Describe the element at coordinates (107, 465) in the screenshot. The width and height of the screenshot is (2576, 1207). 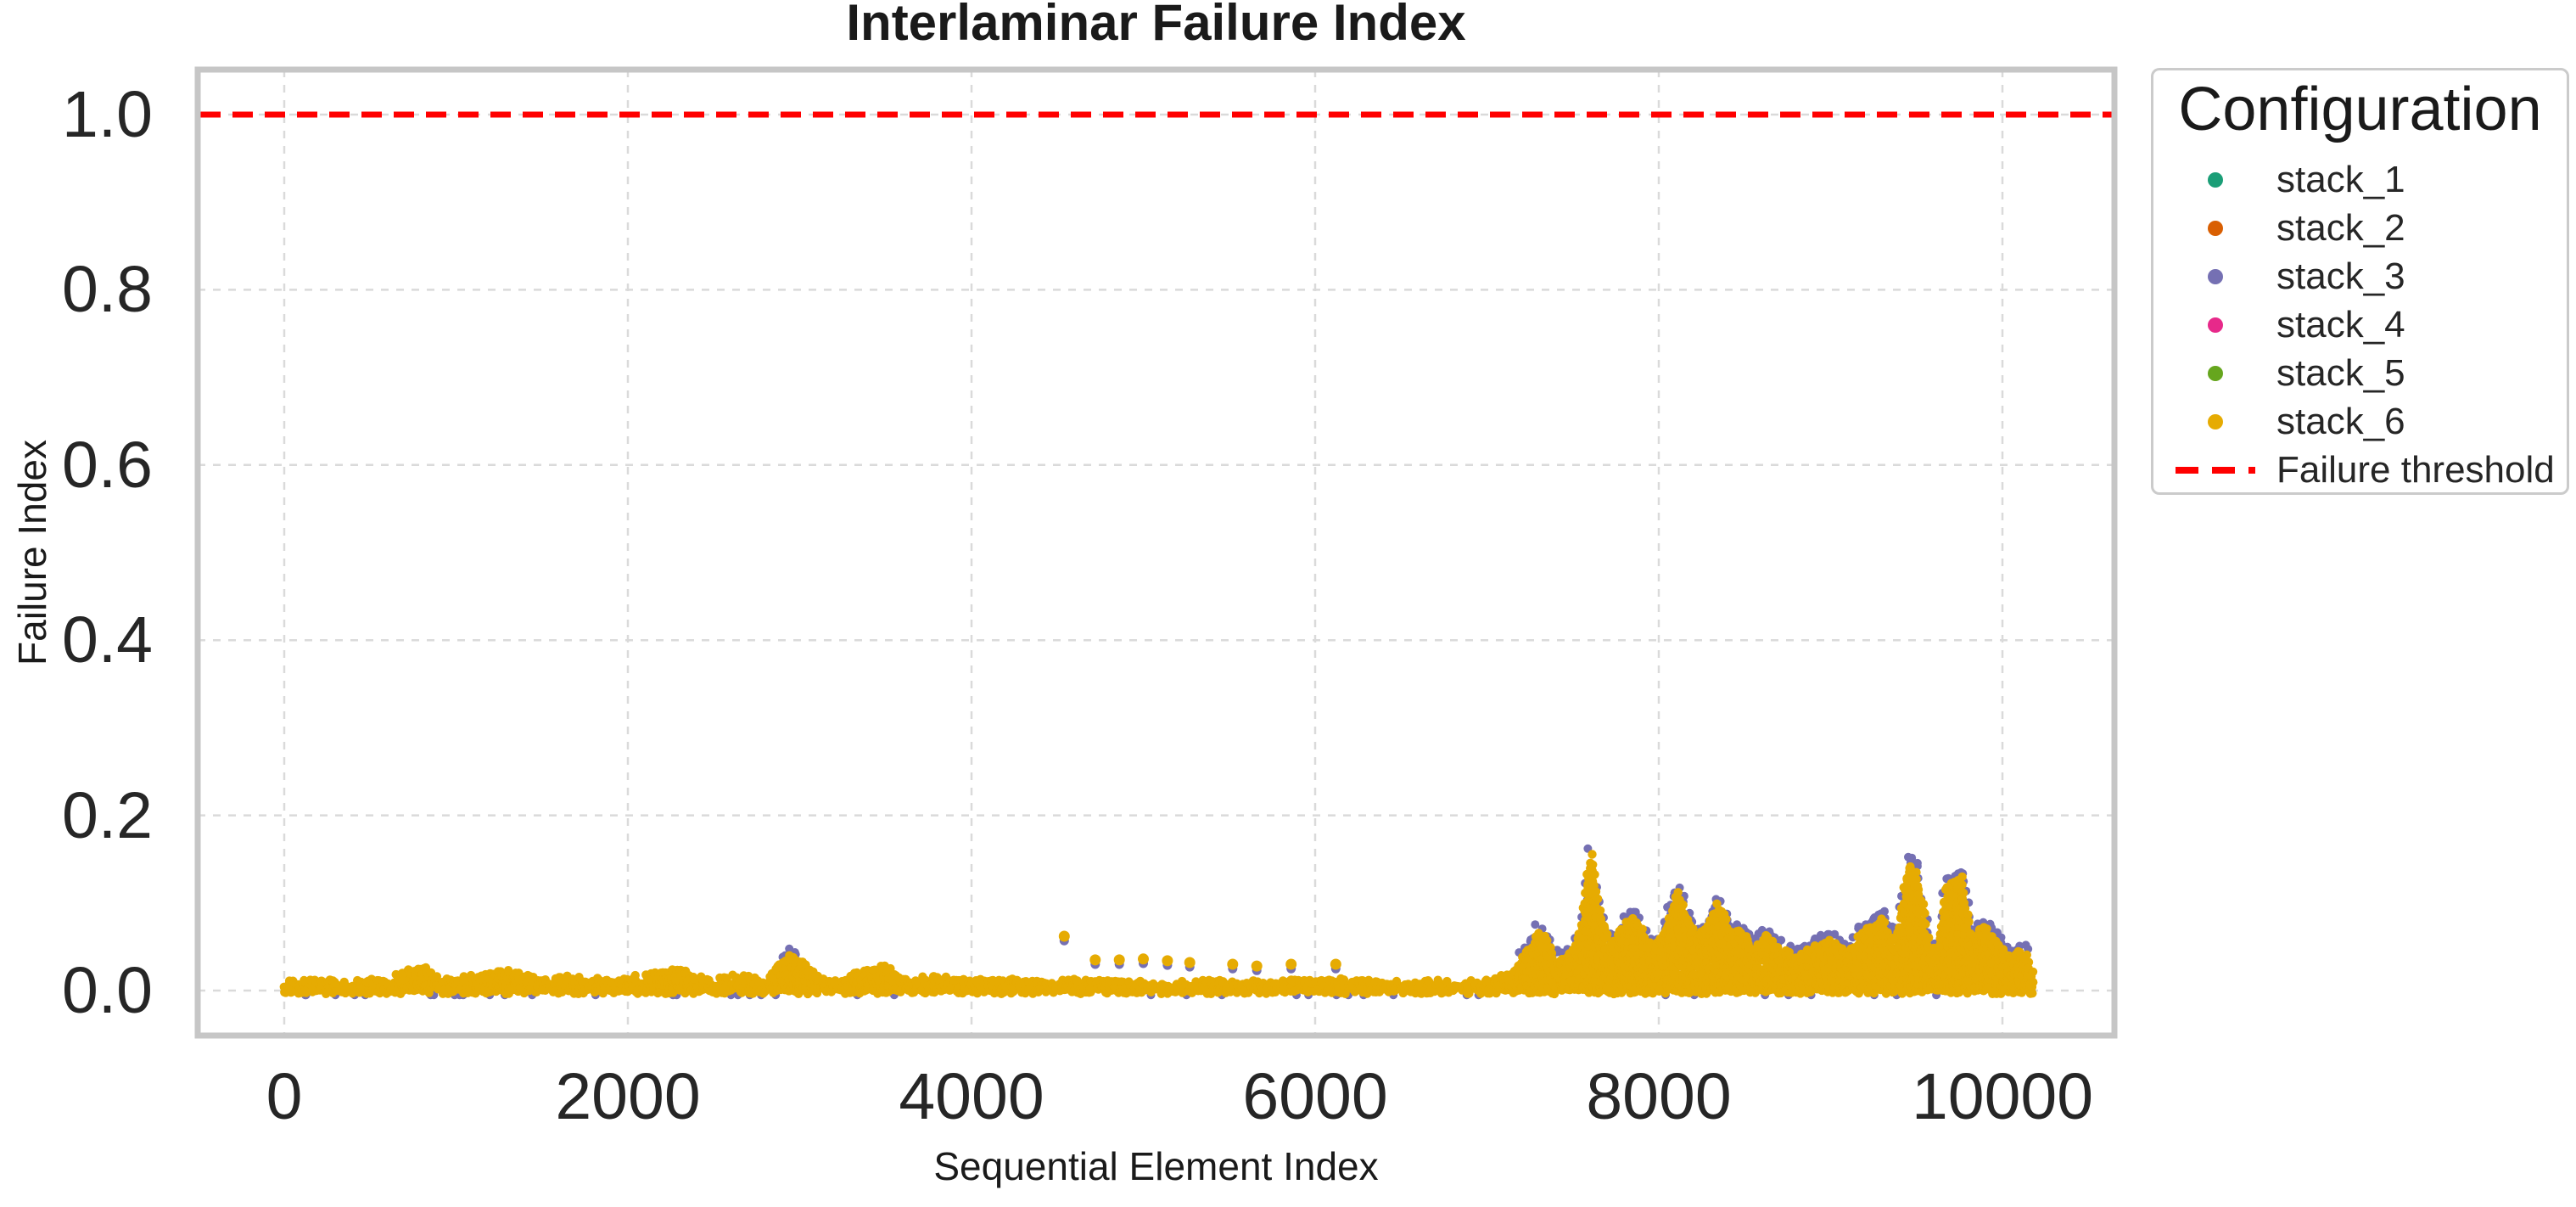
I see `y-tick-label: 0.6` at that location.